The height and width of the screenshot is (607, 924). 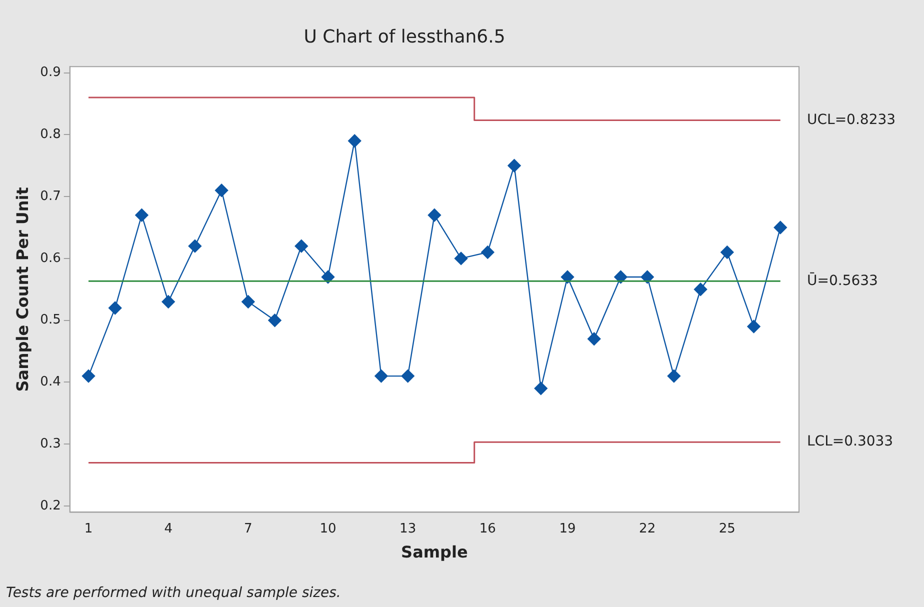 What do you see at coordinates (842, 280) in the screenshot?
I see `ref-line-label: Ū=0.5633` at bounding box center [842, 280].